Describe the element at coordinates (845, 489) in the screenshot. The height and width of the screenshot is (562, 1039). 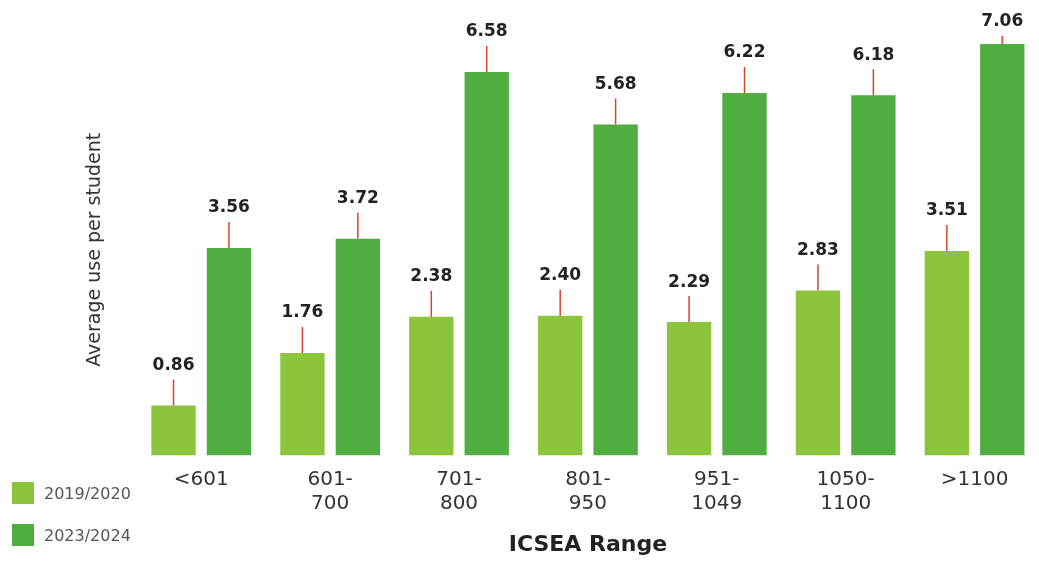
I see `x-tick-label: 1050-1100` at that location.